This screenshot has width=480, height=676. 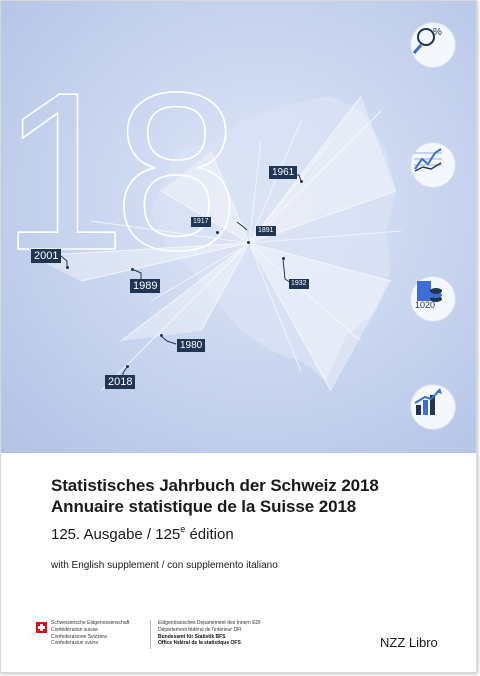 I want to click on year-label: 1980, so click(x=191, y=345).